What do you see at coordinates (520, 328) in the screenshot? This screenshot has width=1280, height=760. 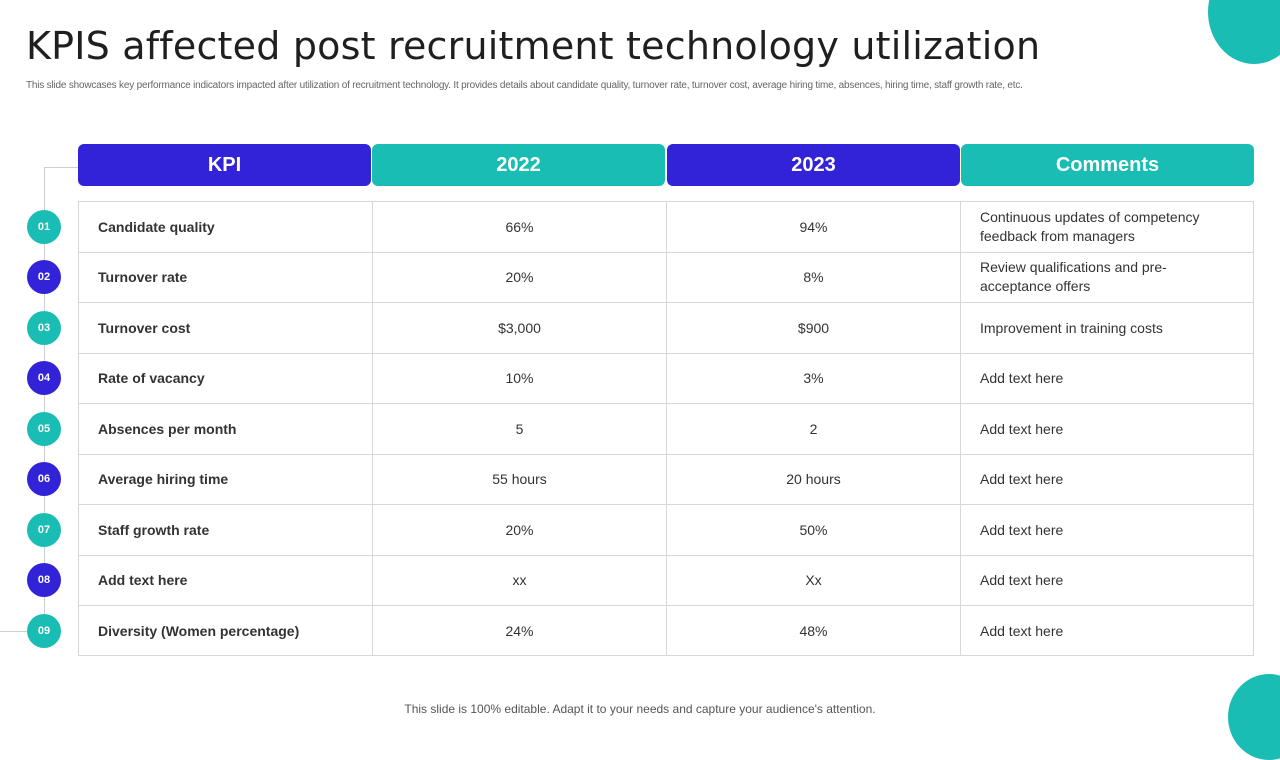 I see `value-2022-cell: $3,000` at bounding box center [520, 328].